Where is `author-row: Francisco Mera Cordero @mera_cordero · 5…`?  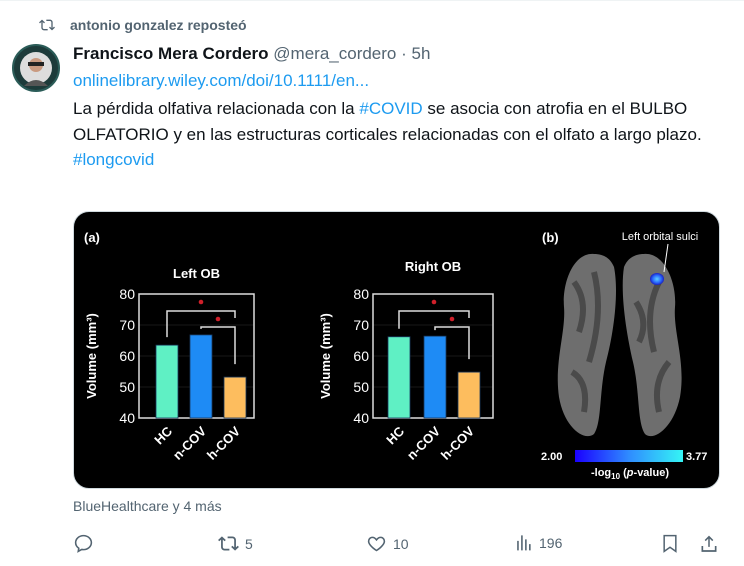 author-row: Francisco Mera Cordero @mera_cordero · 5… is located at coordinates (251, 54).